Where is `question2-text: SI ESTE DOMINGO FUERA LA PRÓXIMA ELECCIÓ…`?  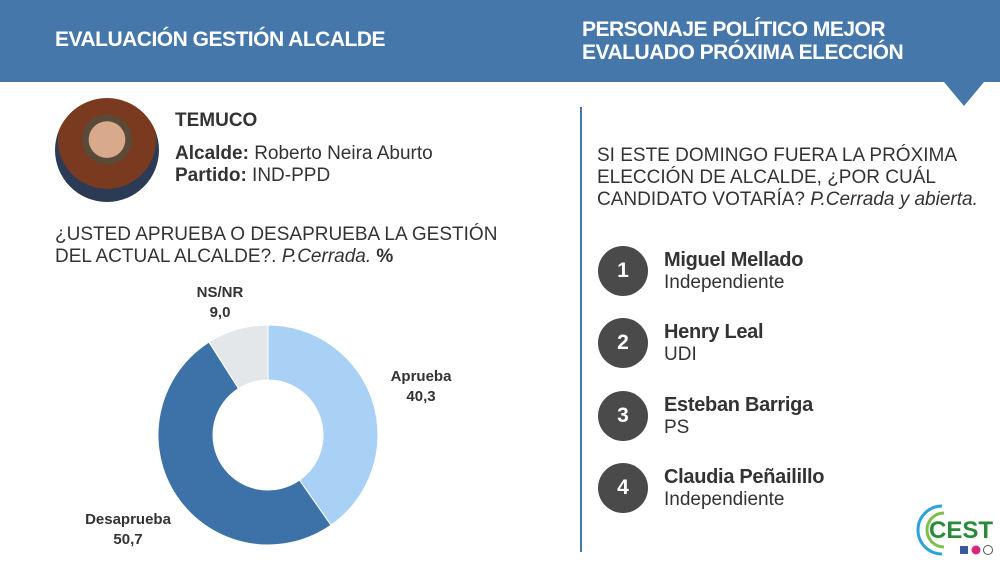 question2-text: SI ESTE DOMINGO FUERA LA PRÓXIMA ELECCIÓ… is located at coordinates (776, 177).